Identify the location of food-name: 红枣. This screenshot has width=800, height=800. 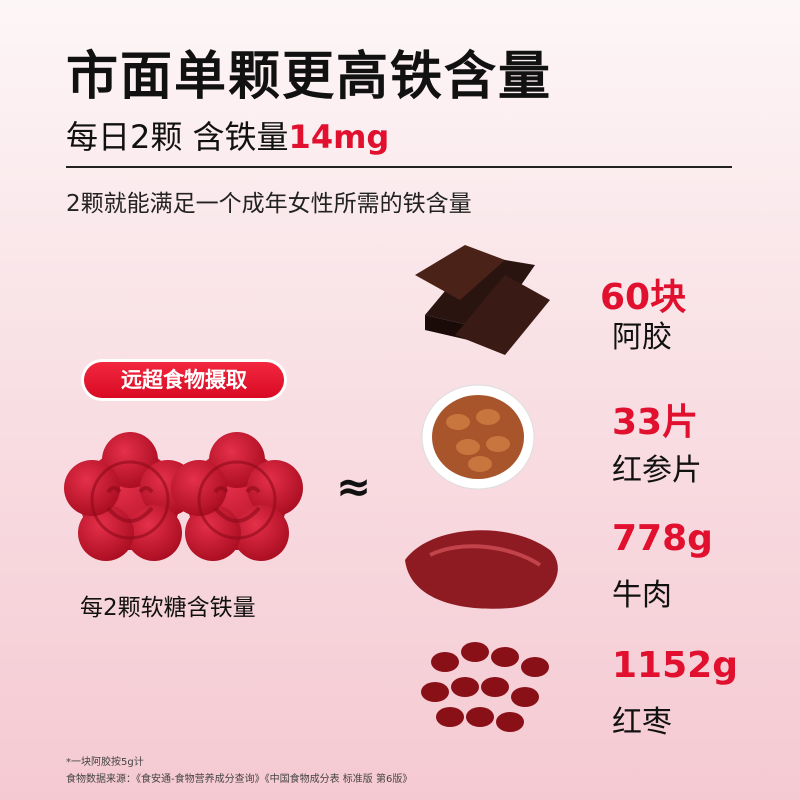
(642, 722).